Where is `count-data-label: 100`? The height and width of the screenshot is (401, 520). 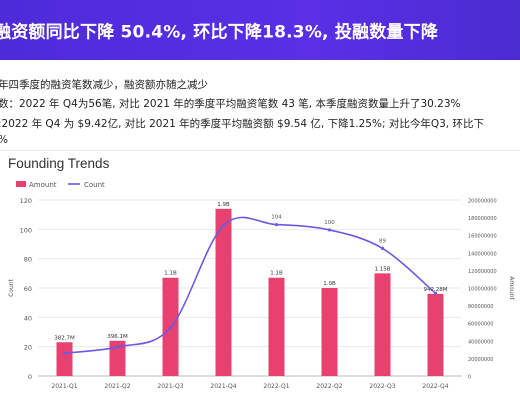 count-data-label: 100 is located at coordinates (329, 223).